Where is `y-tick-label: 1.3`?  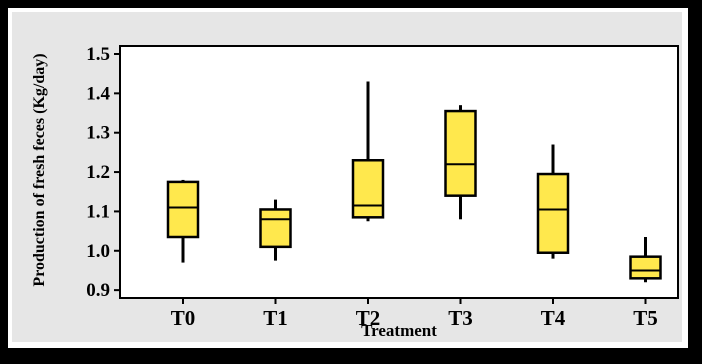
y-tick-label: 1.3 is located at coordinates (98, 133).